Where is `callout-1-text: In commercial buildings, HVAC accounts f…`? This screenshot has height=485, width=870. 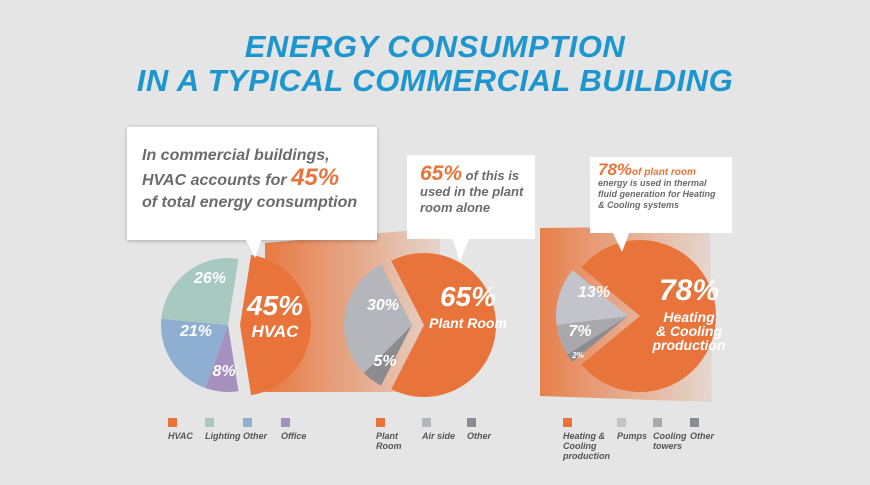 callout-1-text: In commercial buildings, HVAC accounts f… is located at coordinates (249, 179).